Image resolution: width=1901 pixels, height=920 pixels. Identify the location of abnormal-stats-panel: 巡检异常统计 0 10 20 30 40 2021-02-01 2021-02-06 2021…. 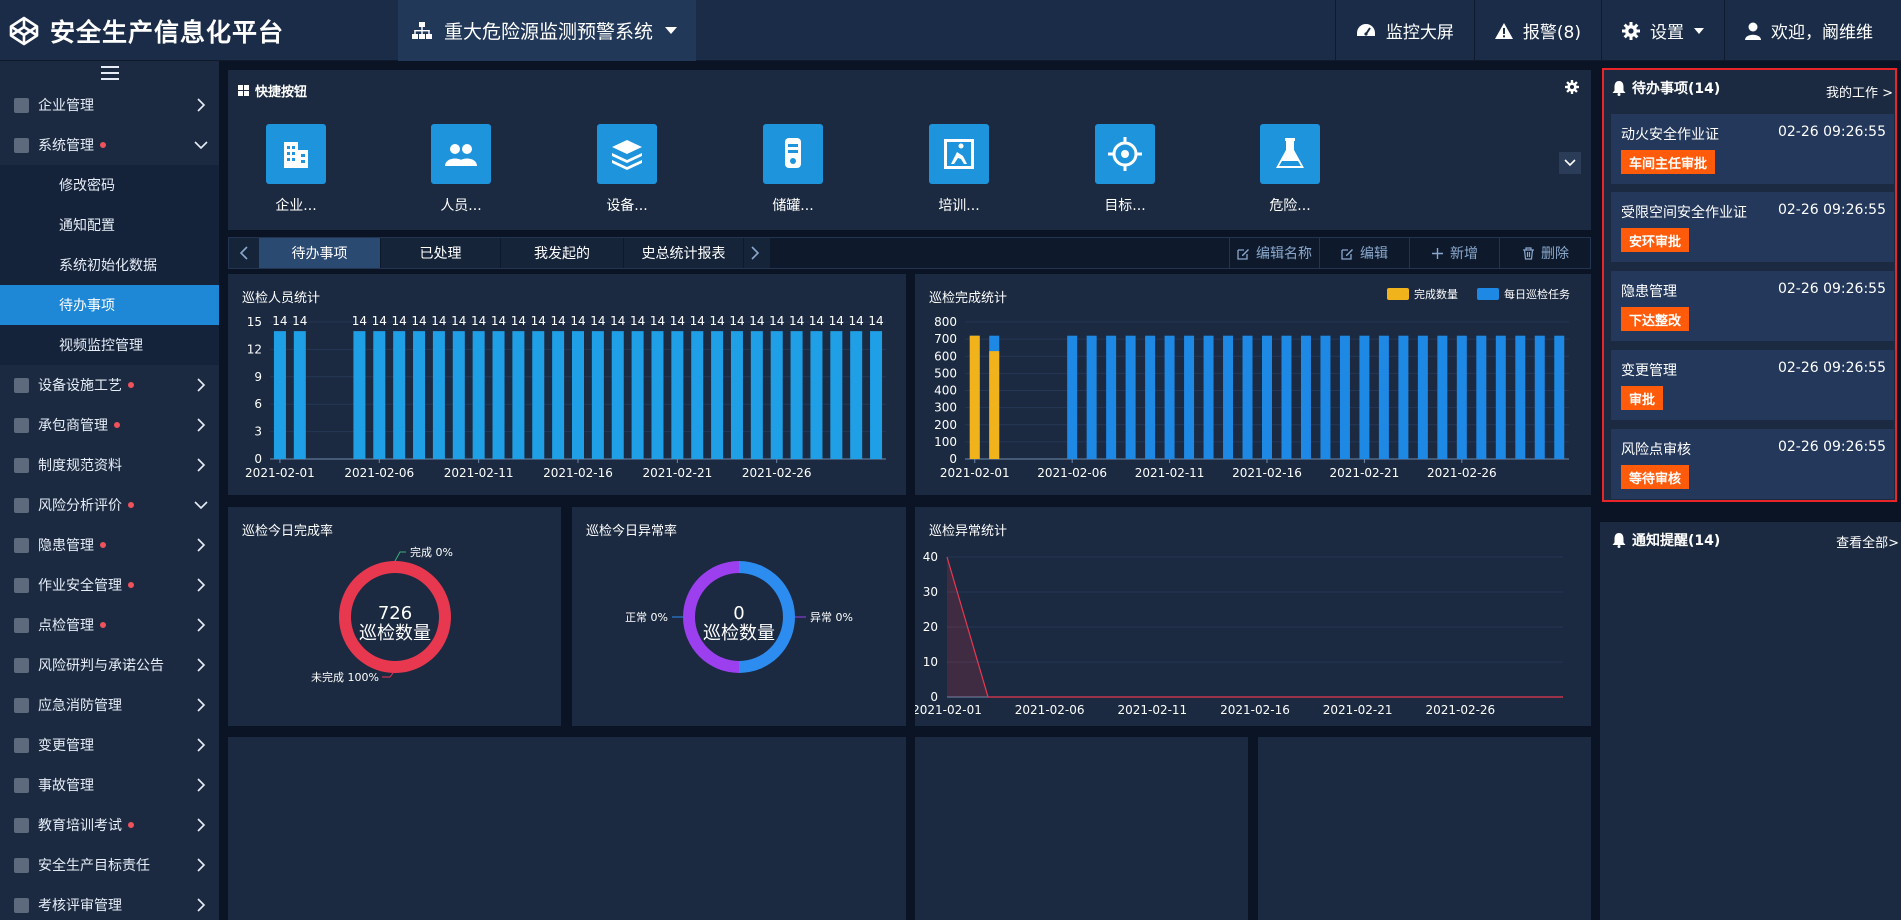
(1253, 616).